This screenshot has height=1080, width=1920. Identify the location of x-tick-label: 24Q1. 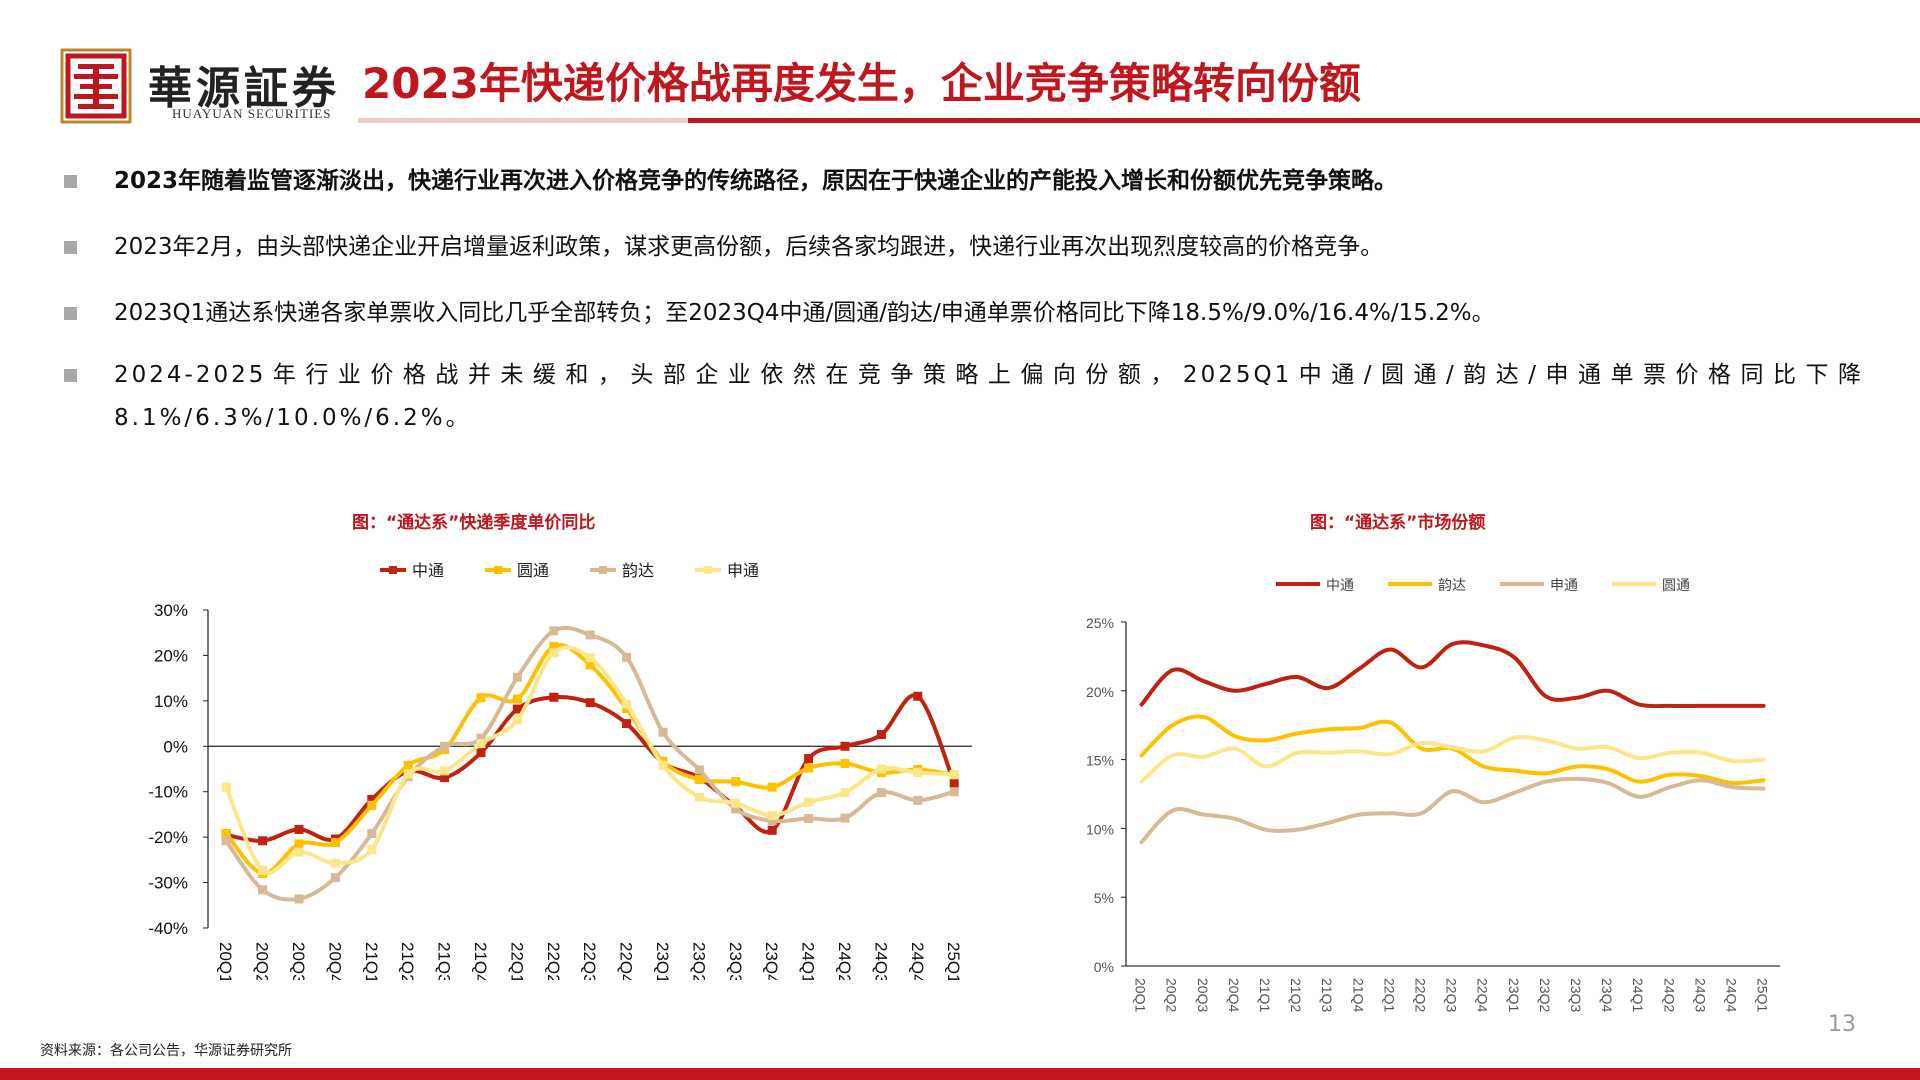
(808, 961).